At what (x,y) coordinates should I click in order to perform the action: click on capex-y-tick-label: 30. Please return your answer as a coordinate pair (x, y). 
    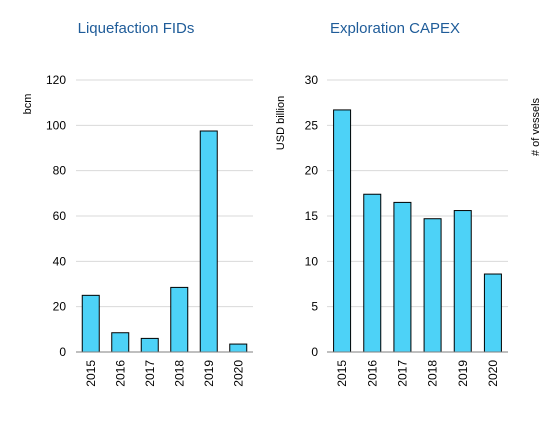
    Looking at the image, I should click on (312, 80).